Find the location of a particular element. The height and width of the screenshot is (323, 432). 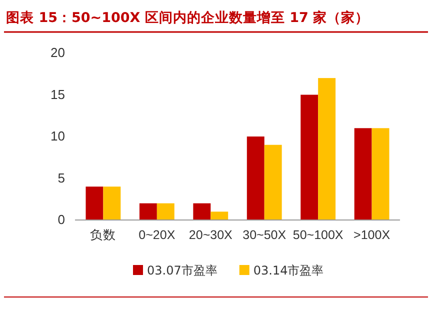

y-tick-label: 10 is located at coordinates (57, 136).